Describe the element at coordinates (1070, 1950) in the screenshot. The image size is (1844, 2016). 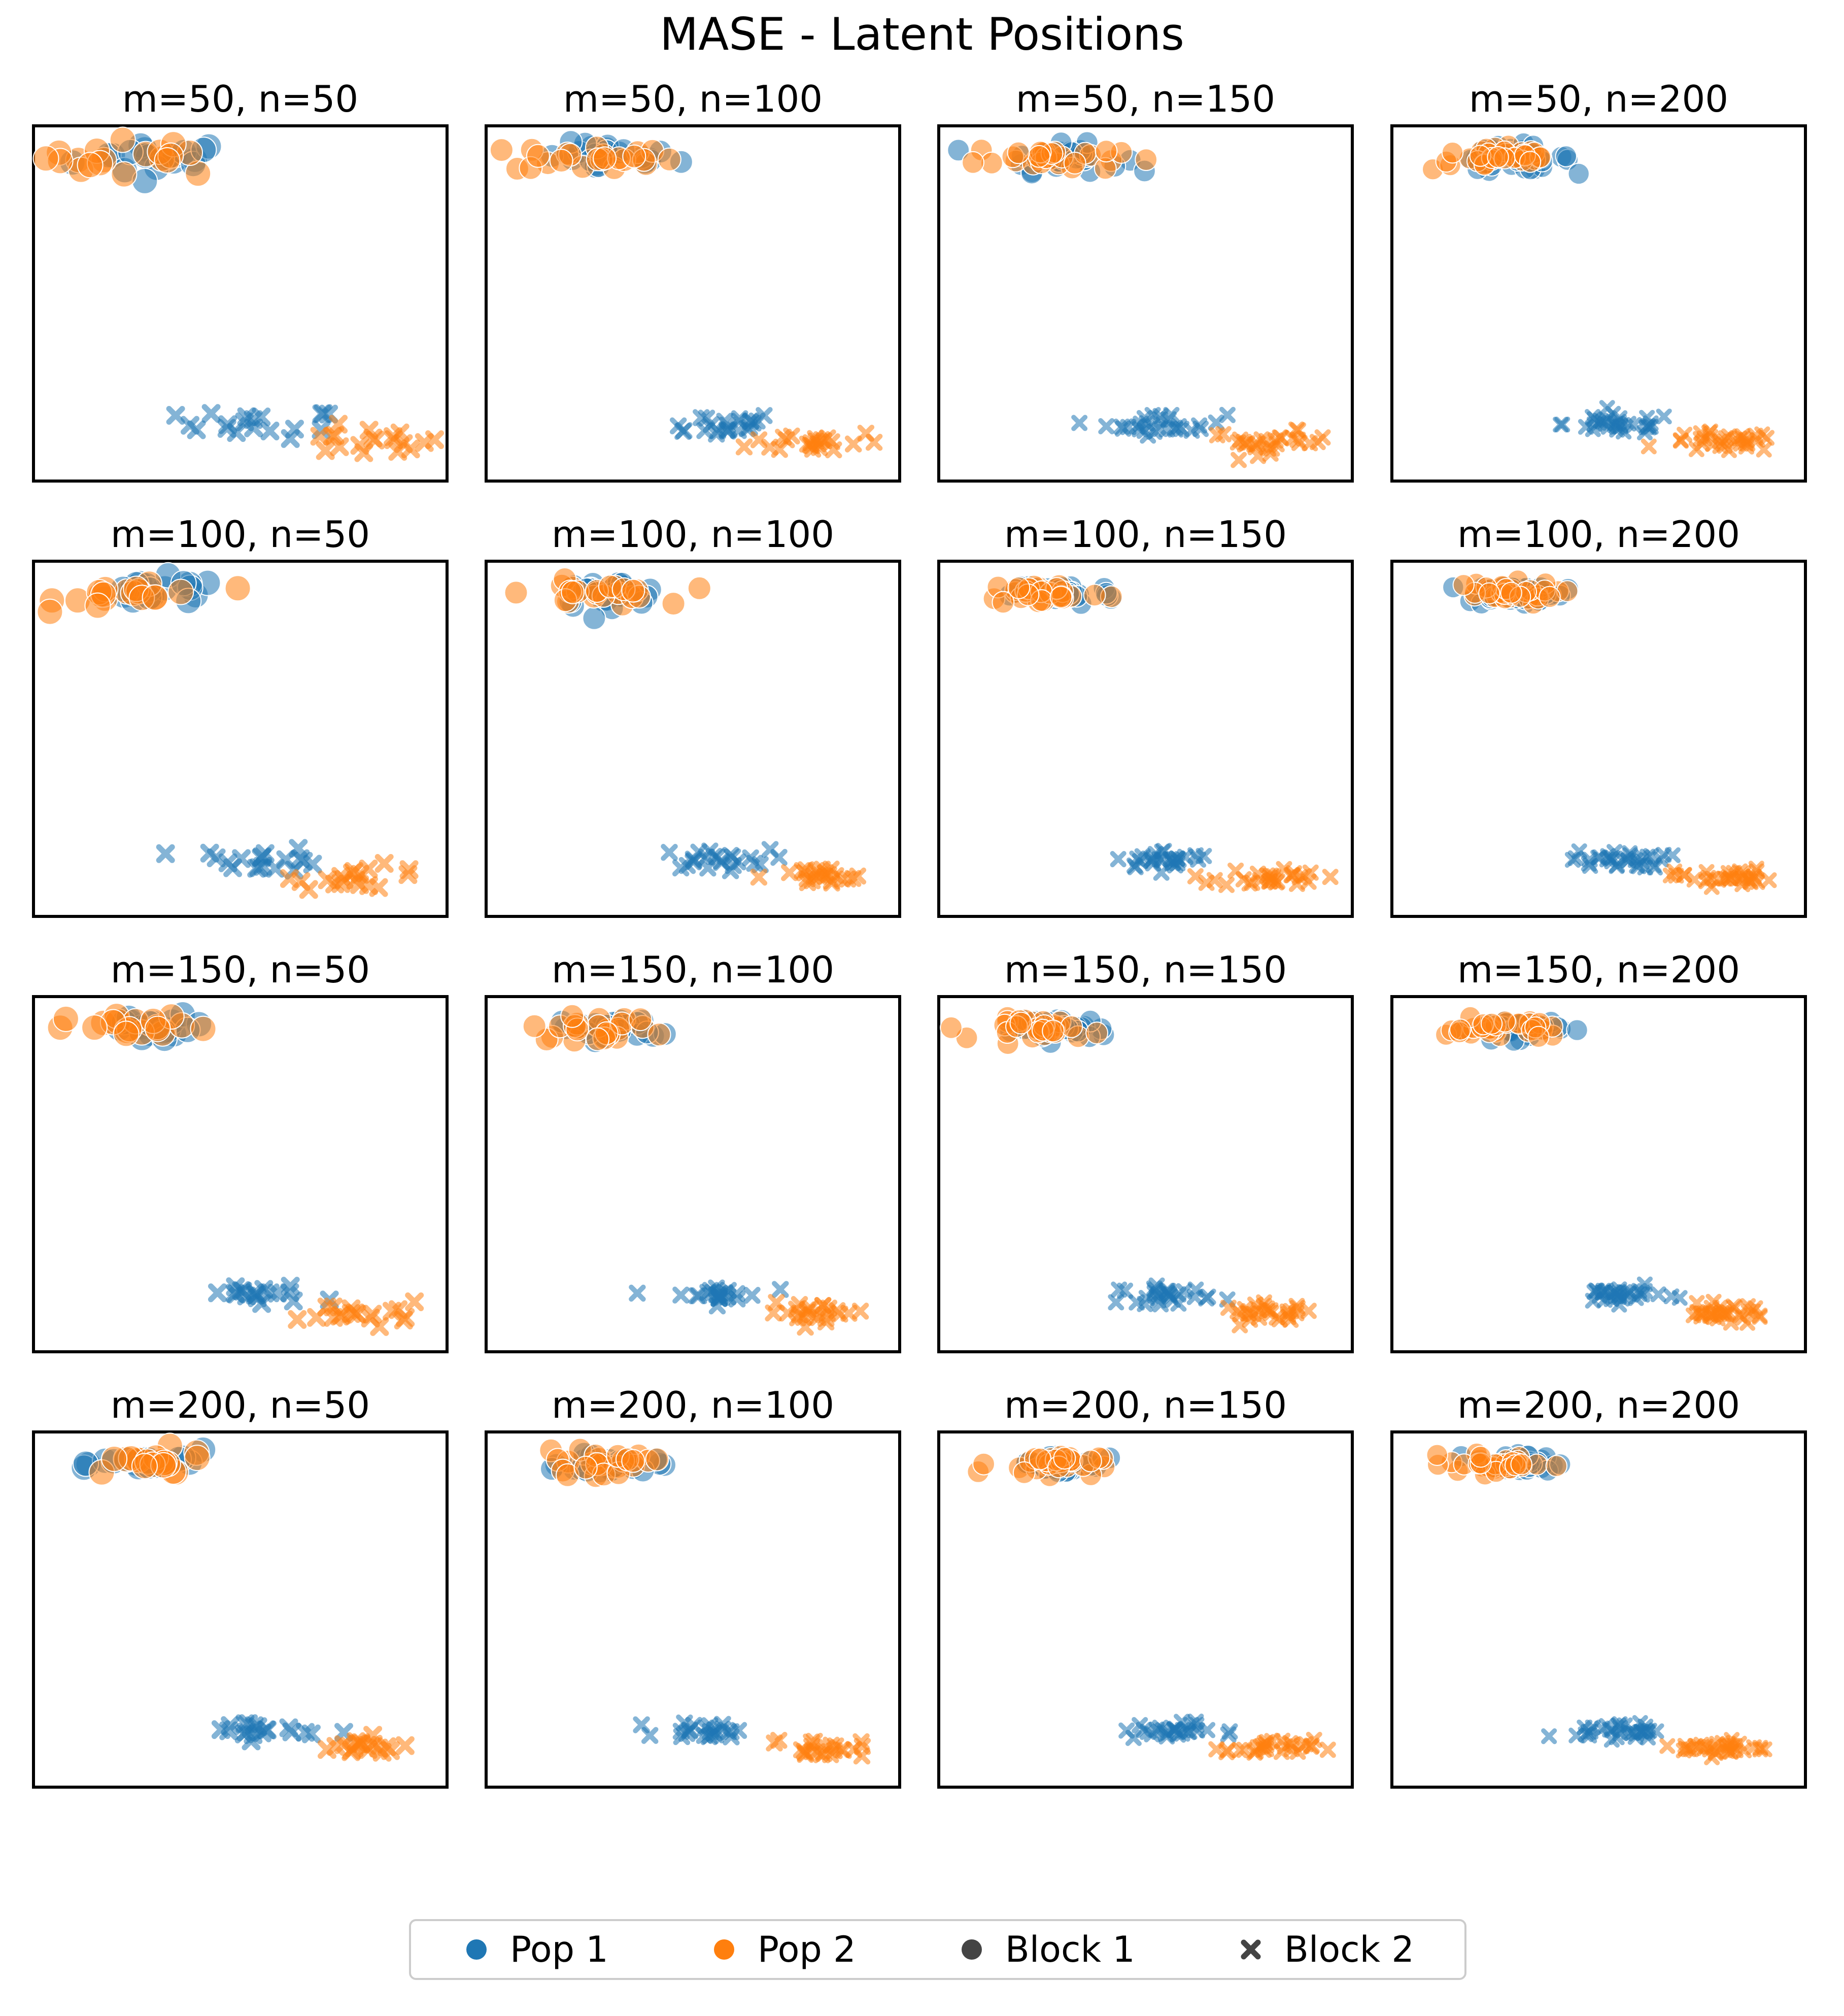
I see `legend-label-block1: Block 1` at that location.